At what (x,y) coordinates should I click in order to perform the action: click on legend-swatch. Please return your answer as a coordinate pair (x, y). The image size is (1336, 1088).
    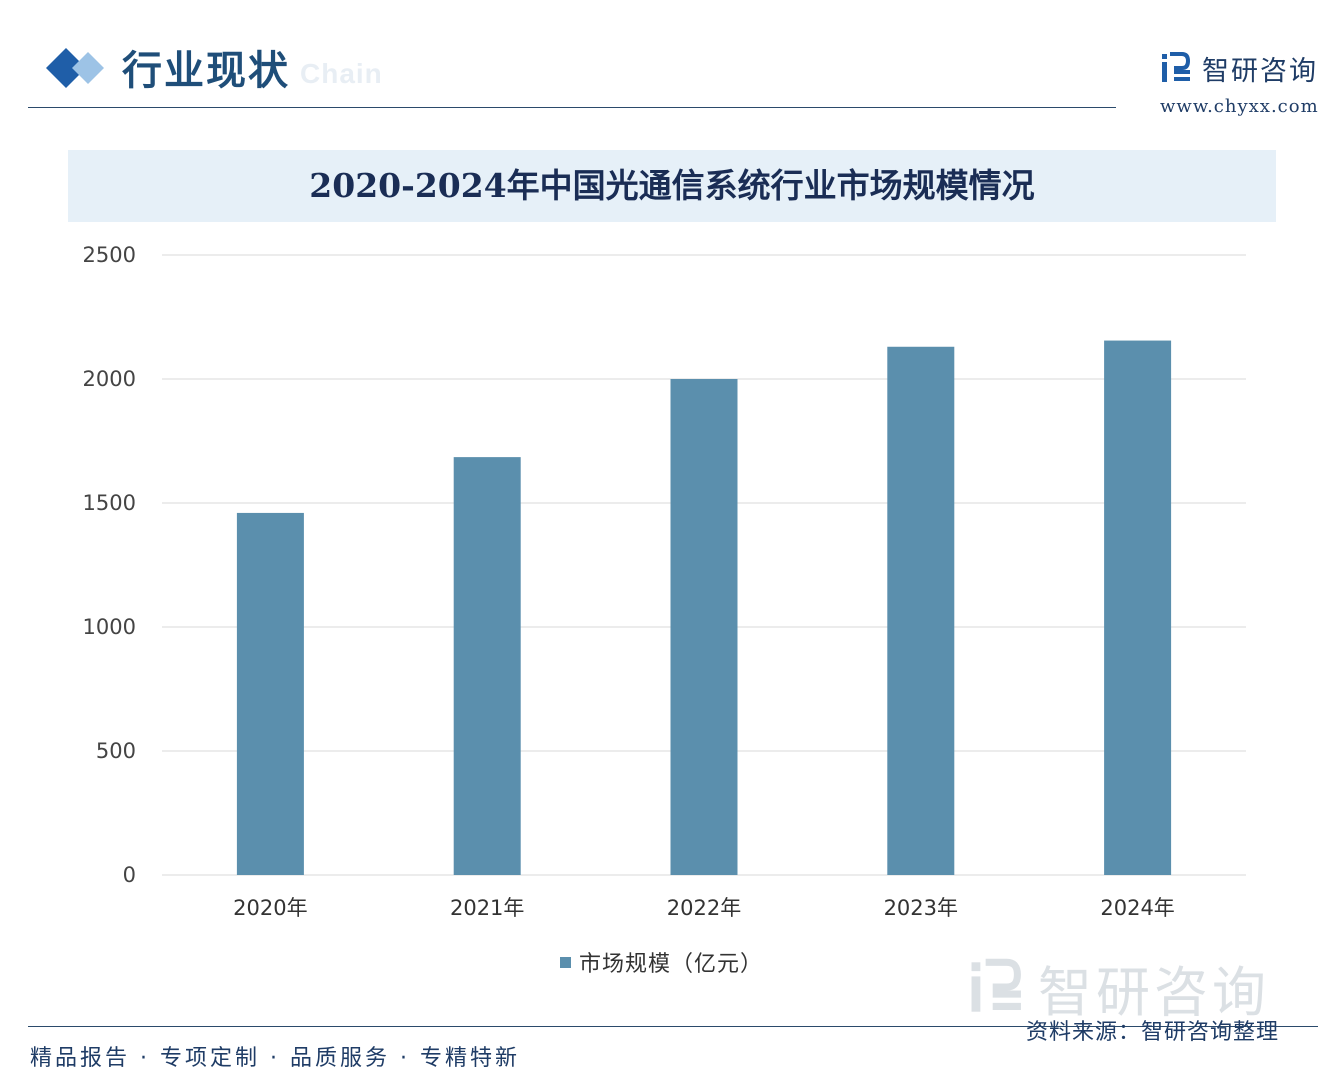
    Looking at the image, I should click on (565, 962).